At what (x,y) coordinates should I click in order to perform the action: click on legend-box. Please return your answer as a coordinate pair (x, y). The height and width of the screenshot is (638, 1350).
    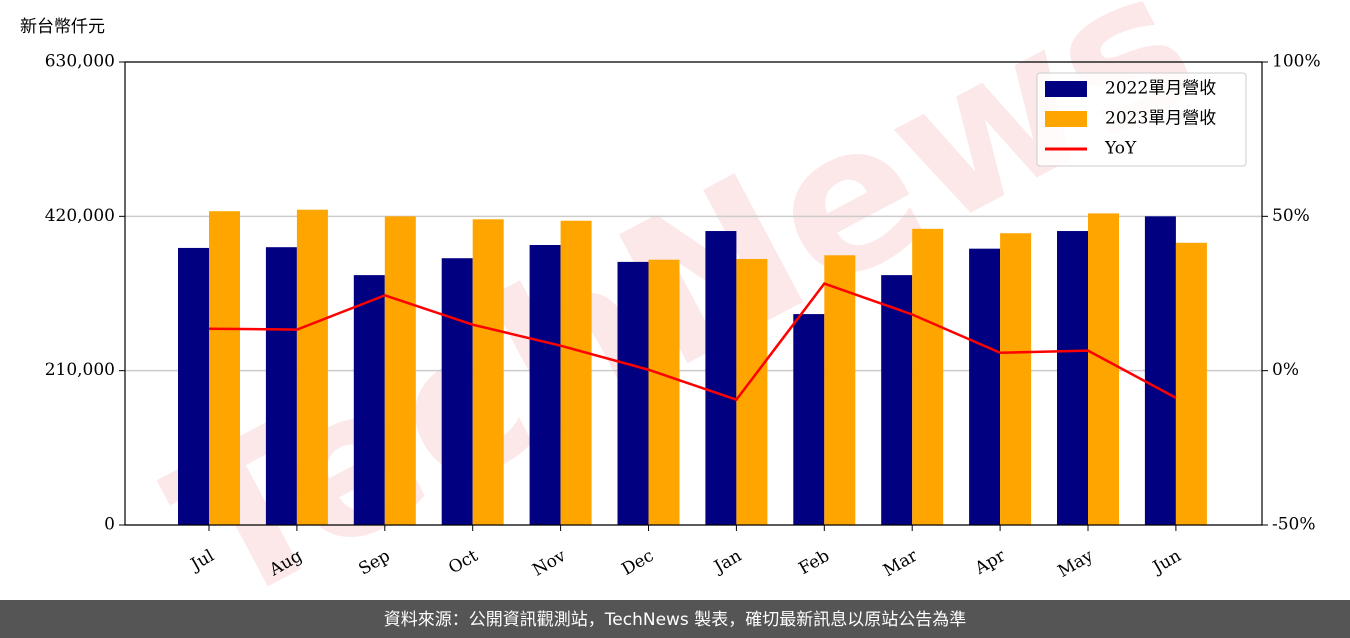
    Looking at the image, I should click on (1141, 119).